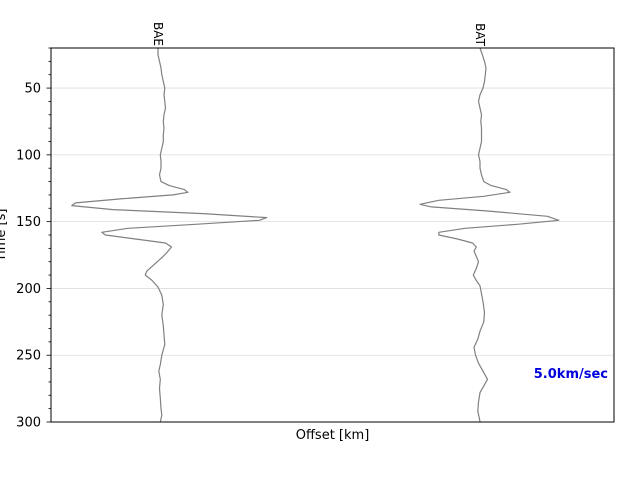  Describe the element at coordinates (28, 155) in the screenshot. I see `y-tick-label: 100` at that location.